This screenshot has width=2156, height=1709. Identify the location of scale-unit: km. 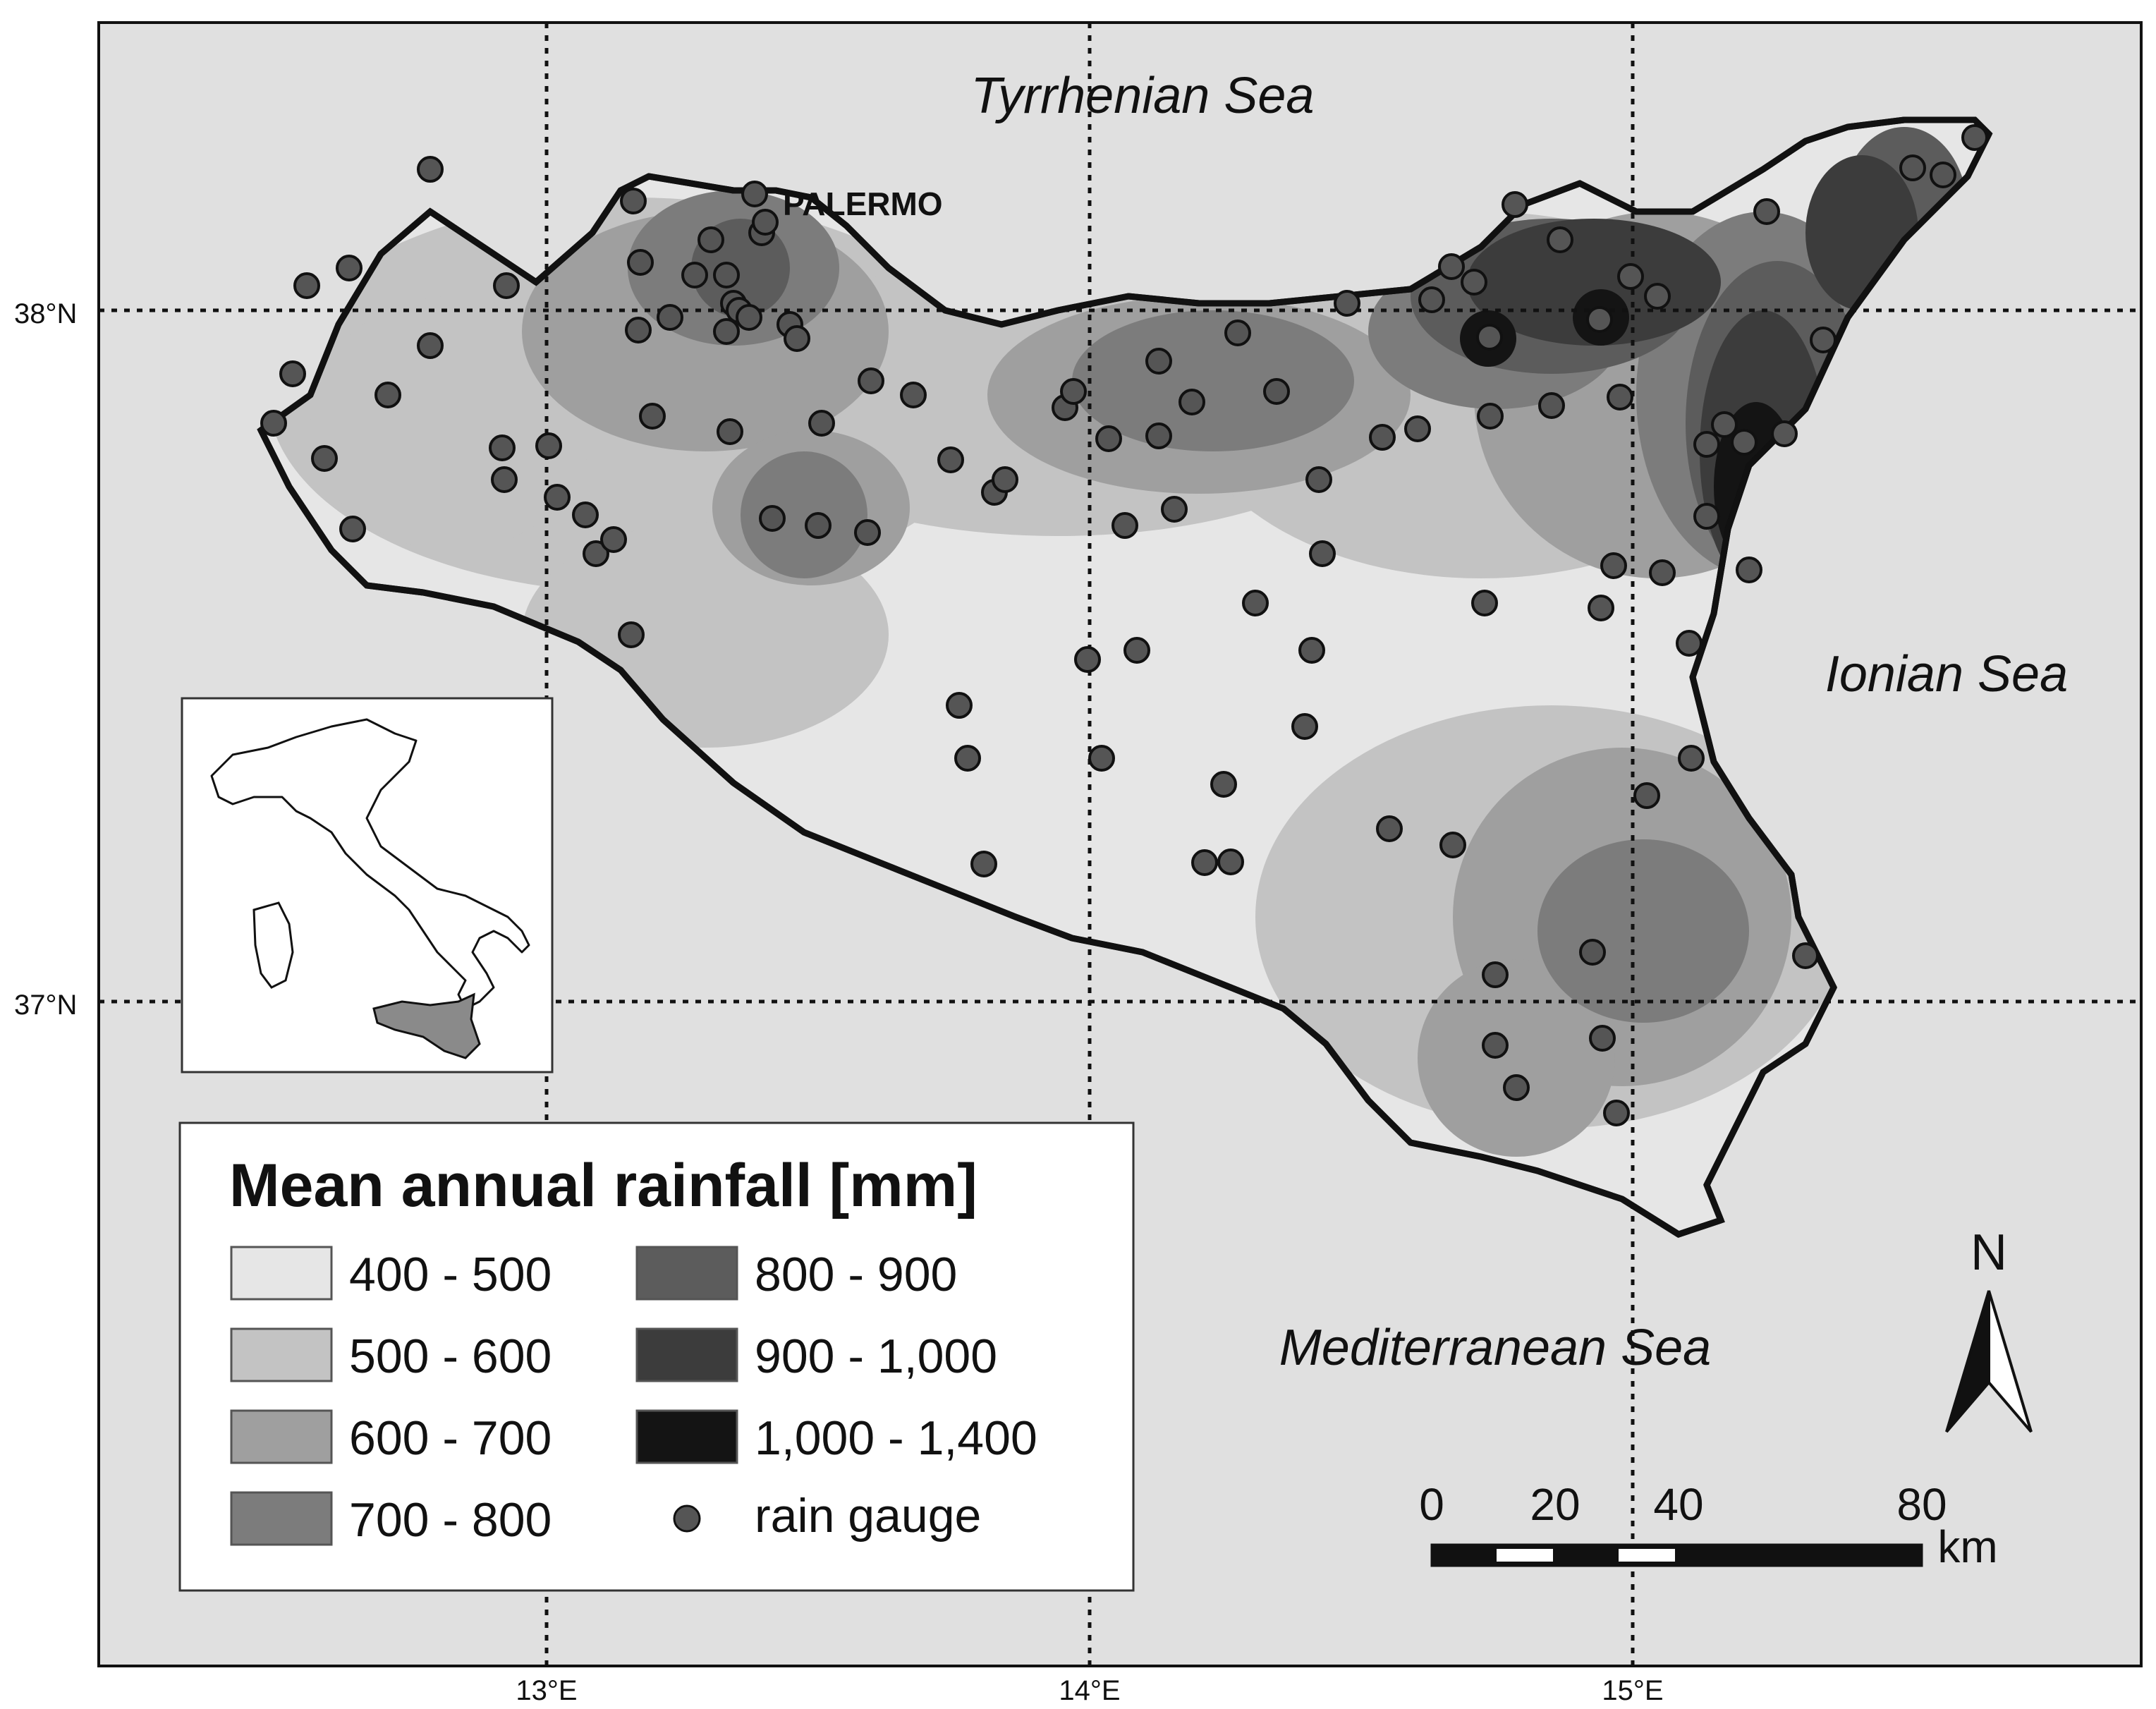
(1967, 1546).